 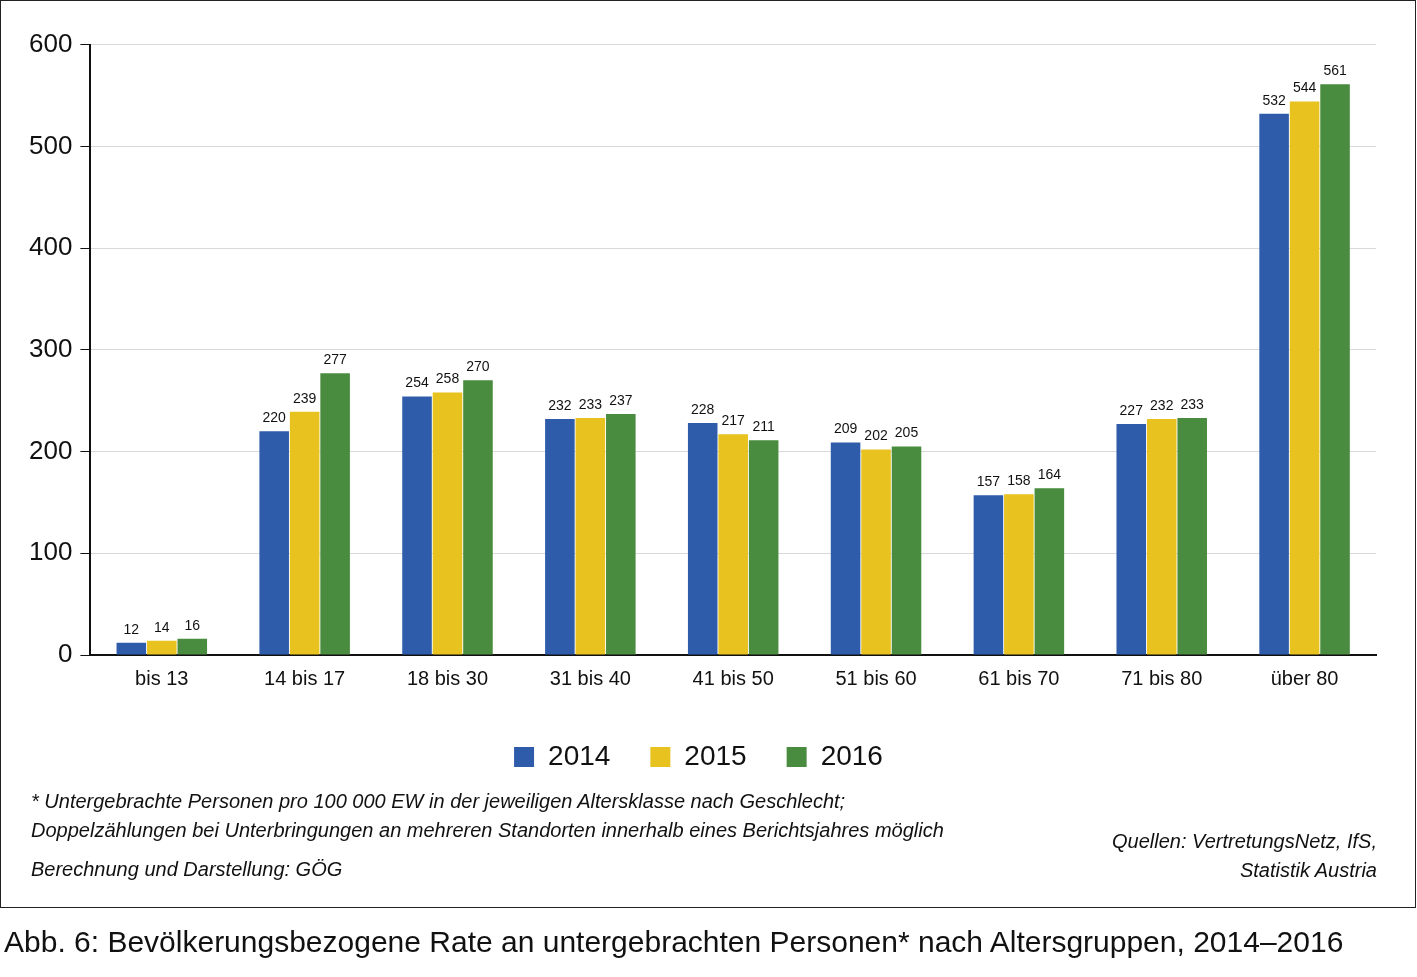 What do you see at coordinates (447, 378) in the screenshot?
I see `data-label: 258` at bounding box center [447, 378].